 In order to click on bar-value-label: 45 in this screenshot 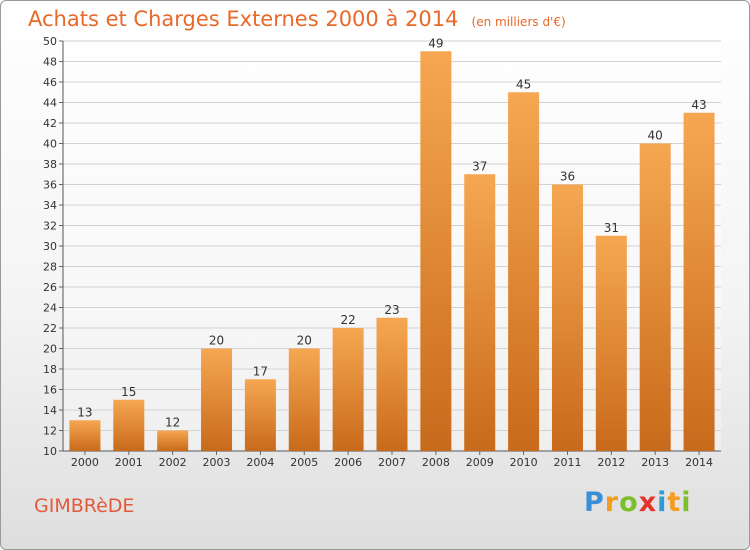, I will do `click(523, 84)`.